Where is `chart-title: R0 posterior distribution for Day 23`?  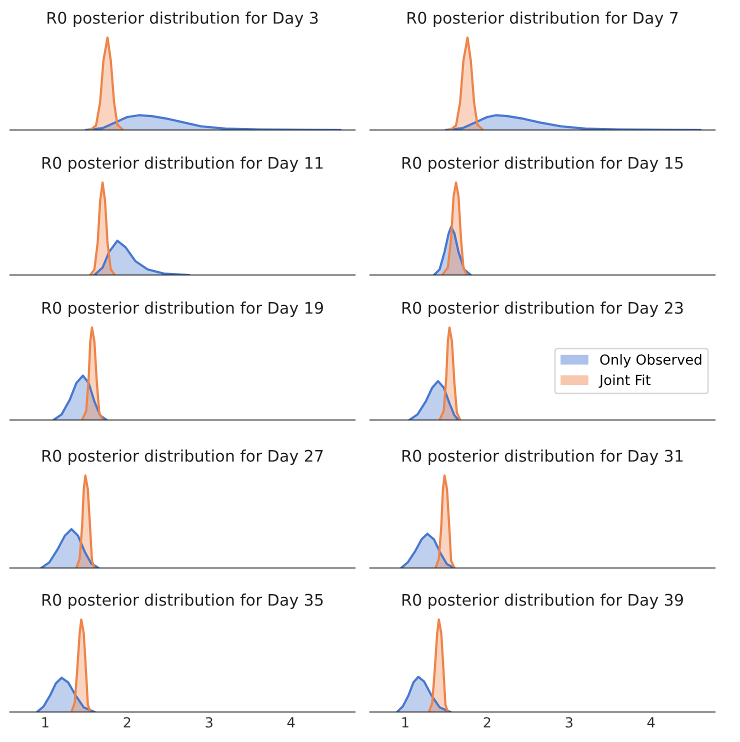
chart-title: R0 posterior distribution for Day 23 is located at coordinates (542, 309).